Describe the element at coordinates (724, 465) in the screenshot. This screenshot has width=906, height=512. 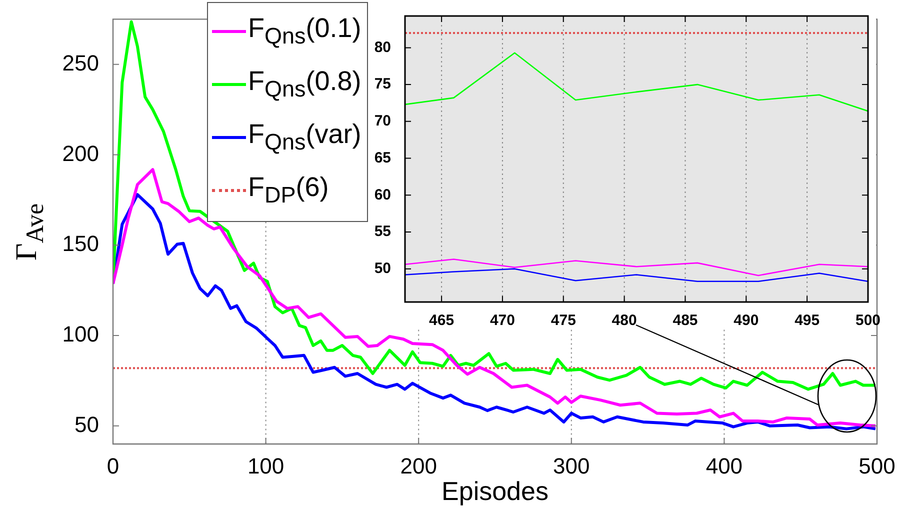
I see `x-tick-label: 400` at that location.